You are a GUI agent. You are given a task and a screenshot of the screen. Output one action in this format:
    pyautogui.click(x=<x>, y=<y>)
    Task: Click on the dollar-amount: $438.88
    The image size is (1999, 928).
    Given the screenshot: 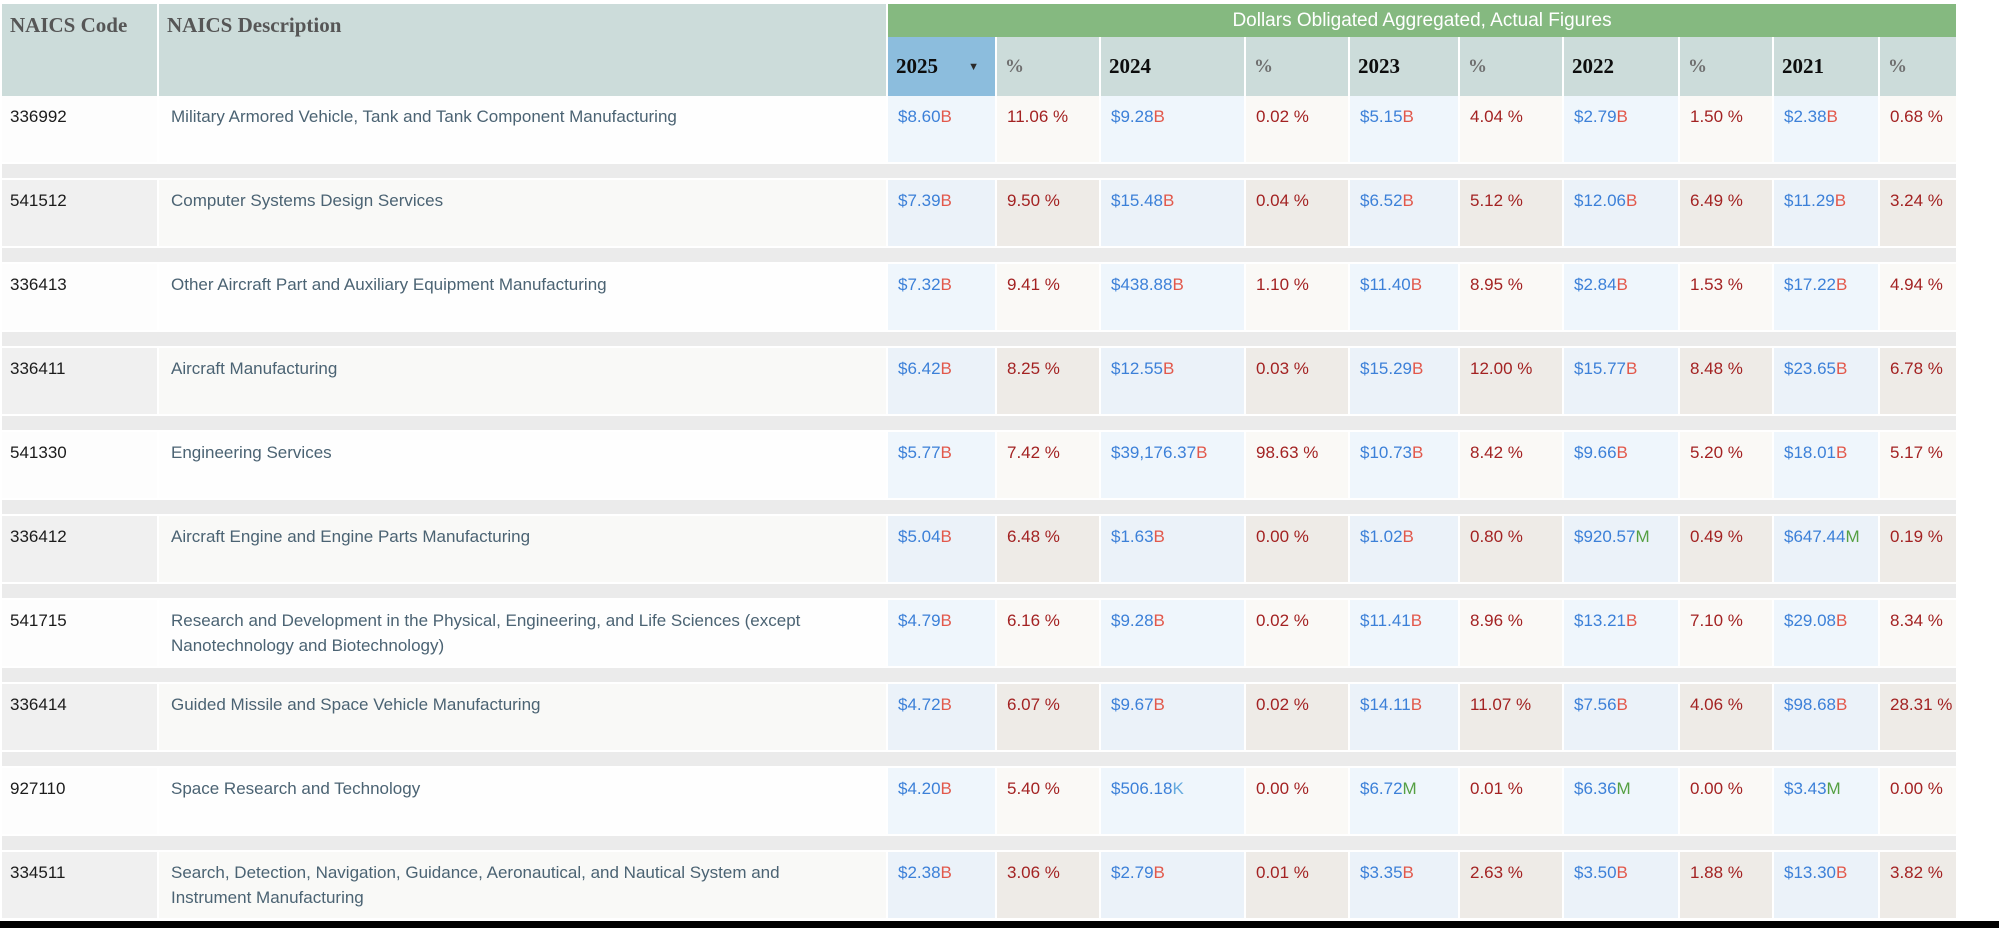 What is the action you would take?
    pyautogui.click(x=1142, y=284)
    